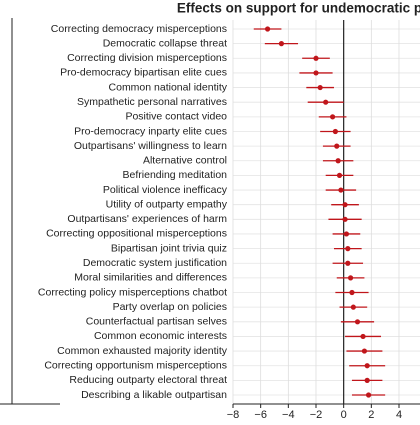 Image resolution: width=420 pixels, height=425 pixels. I want to click on x-tick-label: −6, so click(260, 414).